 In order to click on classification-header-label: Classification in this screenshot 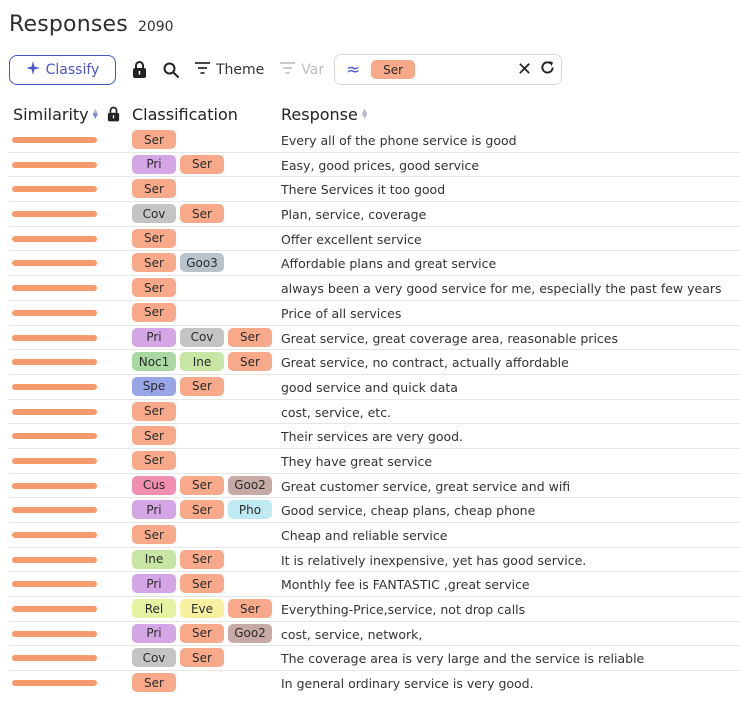, I will do `click(185, 114)`.